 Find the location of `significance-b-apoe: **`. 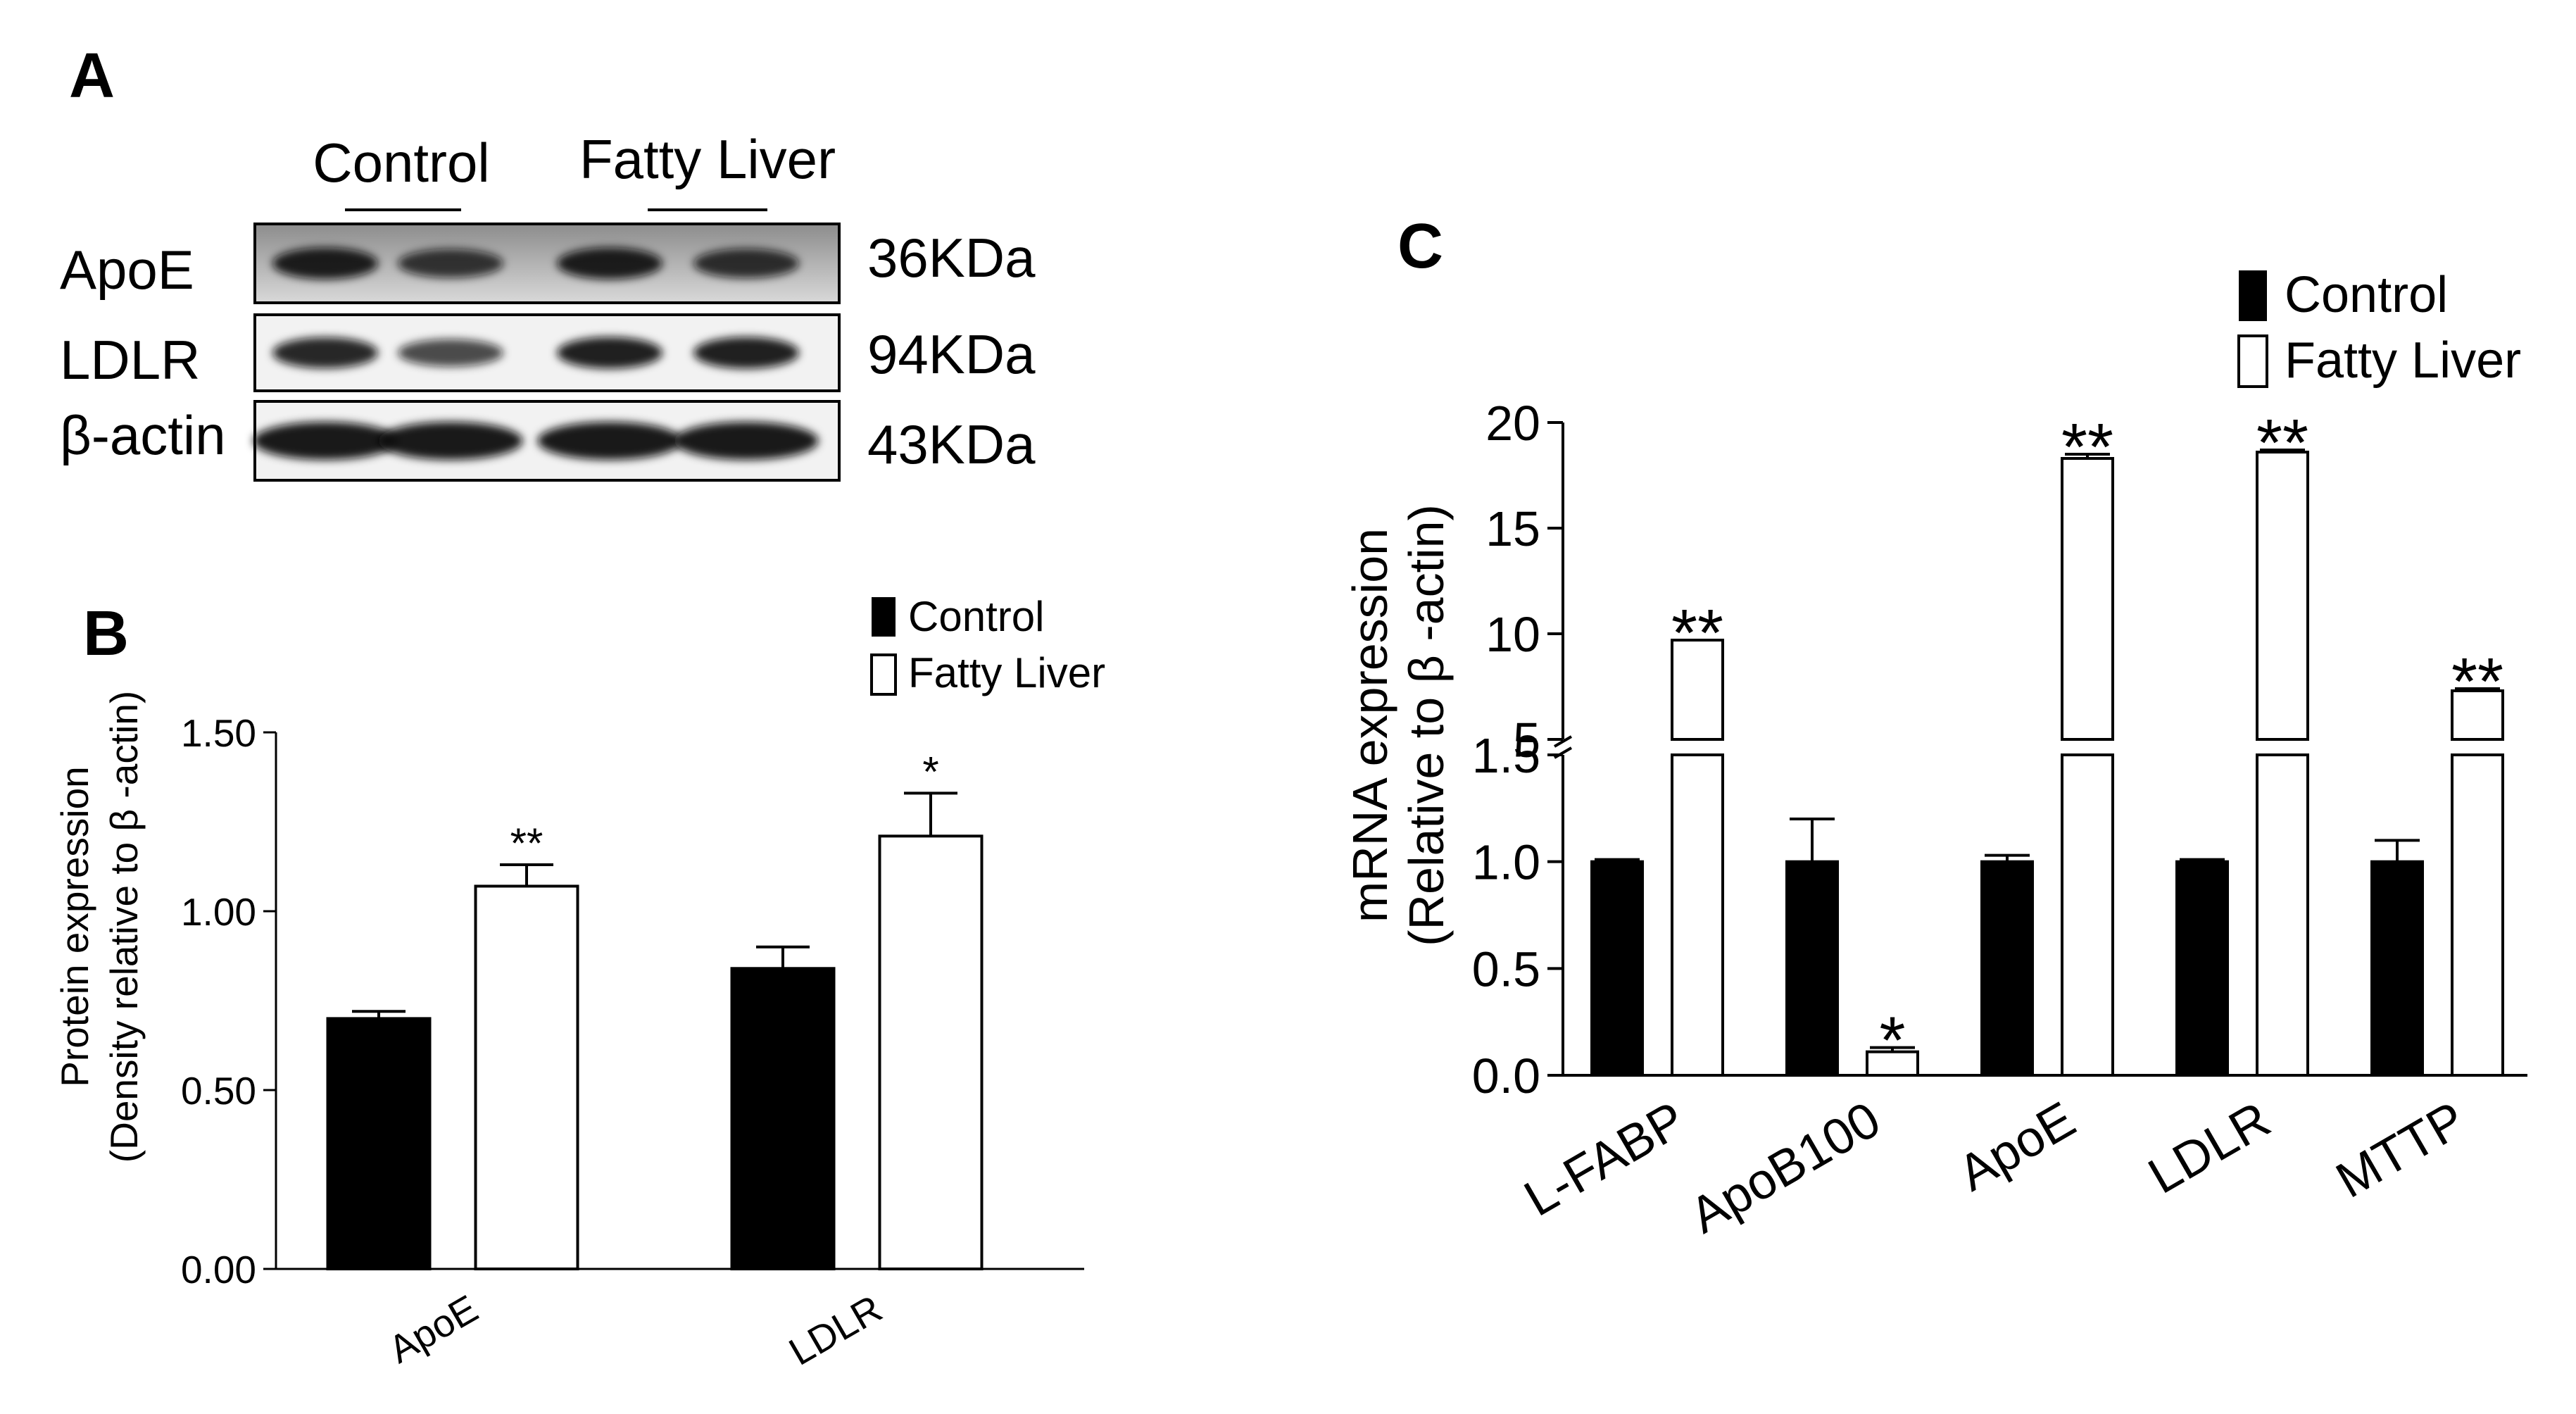

significance-b-apoe: ** is located at coordinates (527, 843).